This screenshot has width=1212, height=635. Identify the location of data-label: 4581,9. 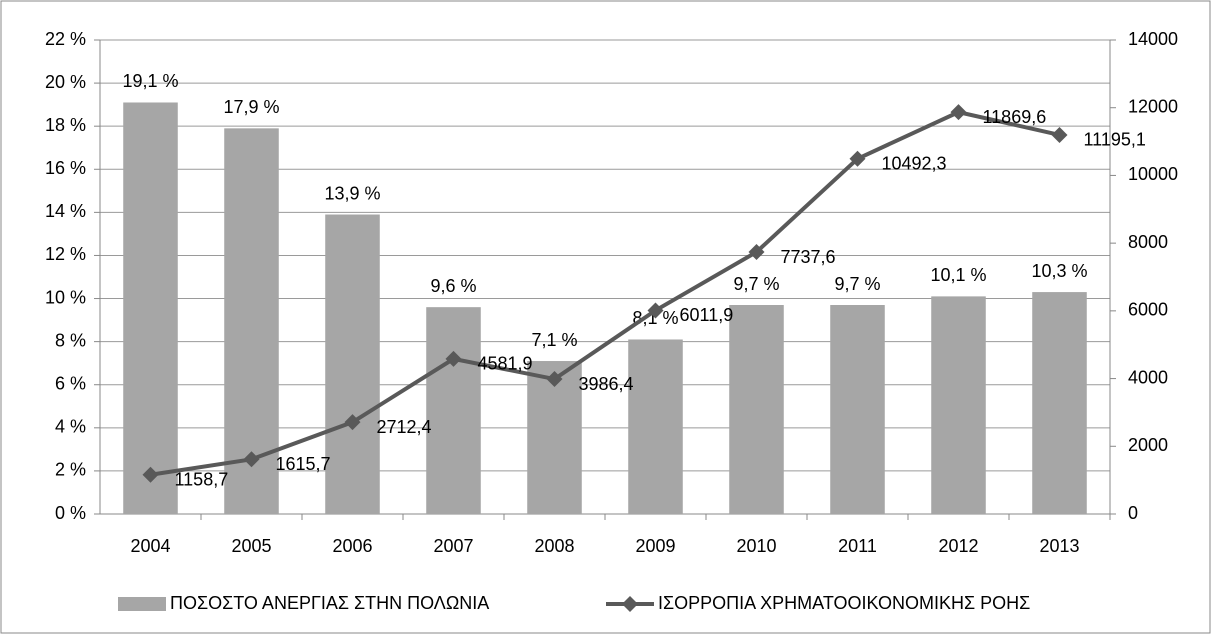
(505, 364).